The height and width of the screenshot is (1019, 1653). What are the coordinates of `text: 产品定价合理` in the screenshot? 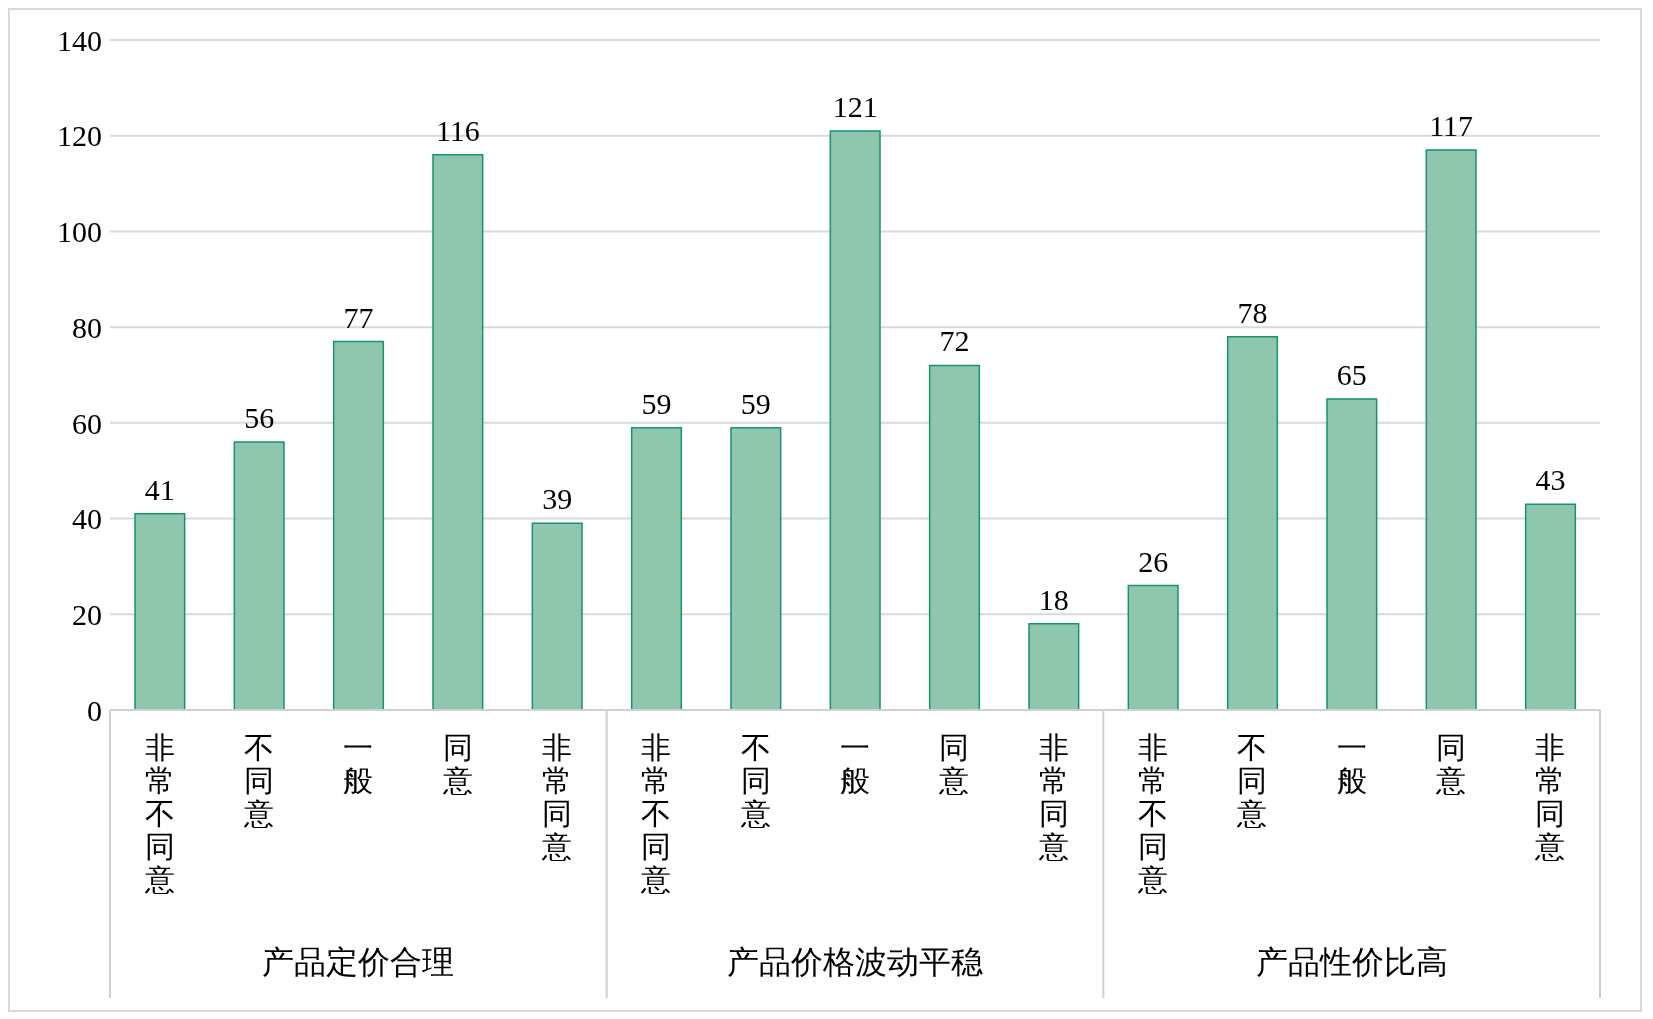 It's located at (358, 962).